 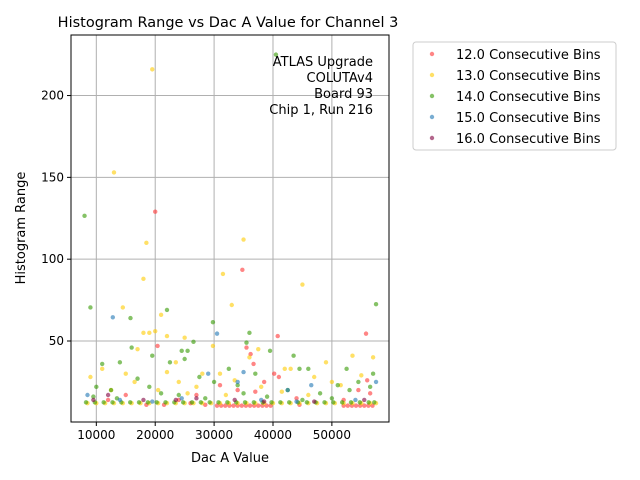 I want to click on legend-label: 15.0 Consecutive Bins, so click(x=528, y=118).